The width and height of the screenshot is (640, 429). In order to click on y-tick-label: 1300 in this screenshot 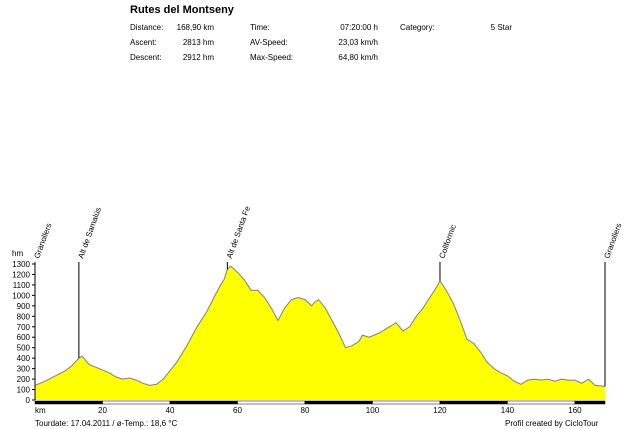, I will do `click(21, 264)`.